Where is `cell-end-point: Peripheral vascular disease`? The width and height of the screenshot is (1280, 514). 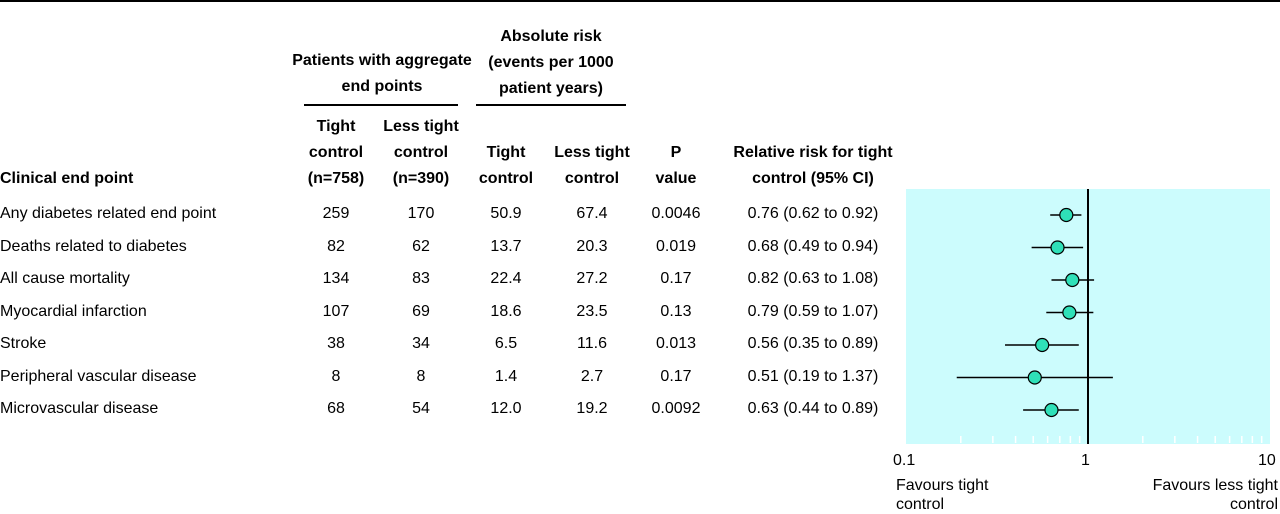
cell-end-point: Peripheral vascular disease is located at coordinates (98, 376).